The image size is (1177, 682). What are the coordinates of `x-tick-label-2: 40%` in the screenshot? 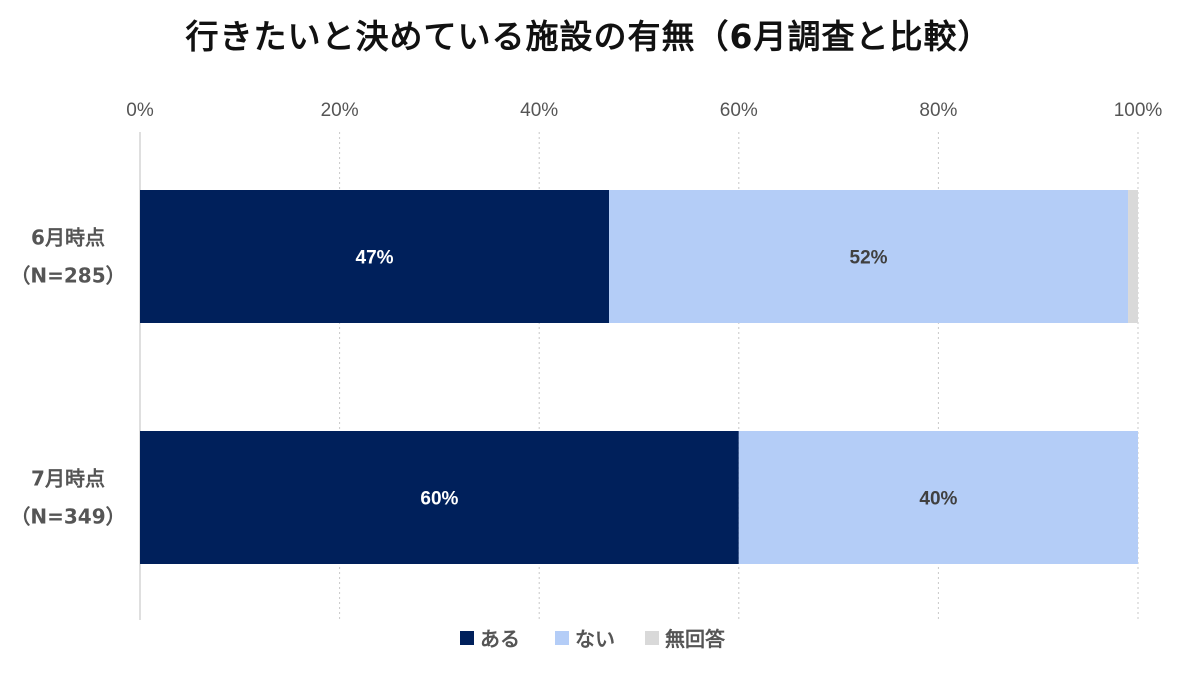 It's located at (539, 110).